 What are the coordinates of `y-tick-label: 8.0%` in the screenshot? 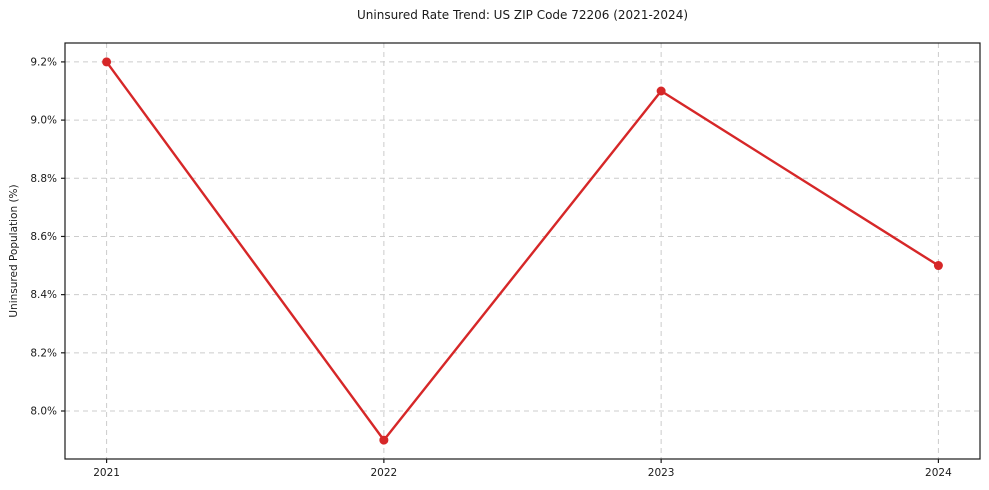 It's located at (43, 412).